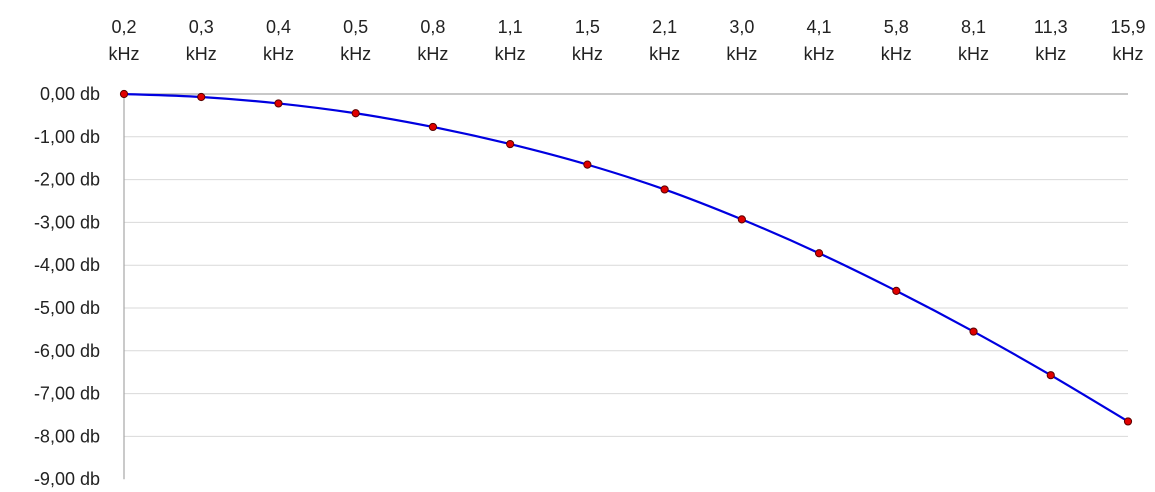 Image resolution: width=1155 pixels, height=492 pixels. I want to click on x-tick-value: 1,5, so click(587, 27).